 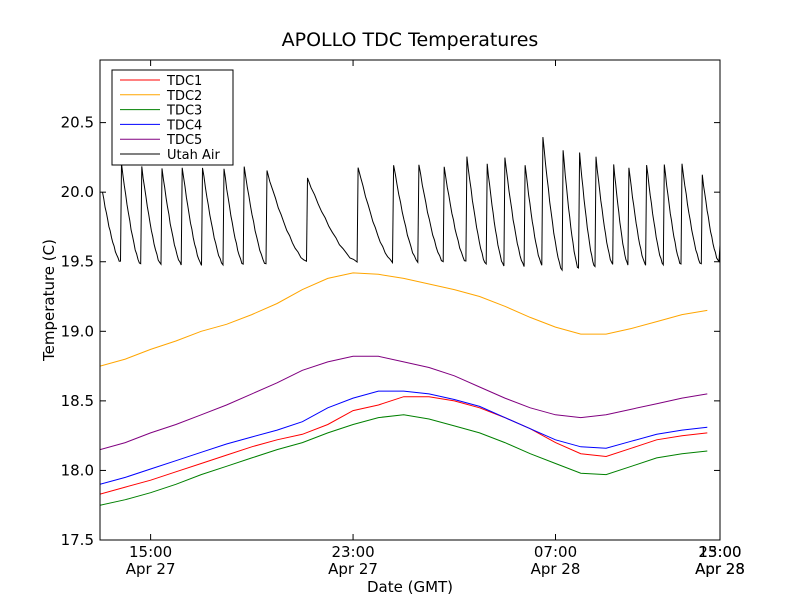 I want to click on chart-title: APOLLO TDC Temperatures, so click(x=410, y=40).